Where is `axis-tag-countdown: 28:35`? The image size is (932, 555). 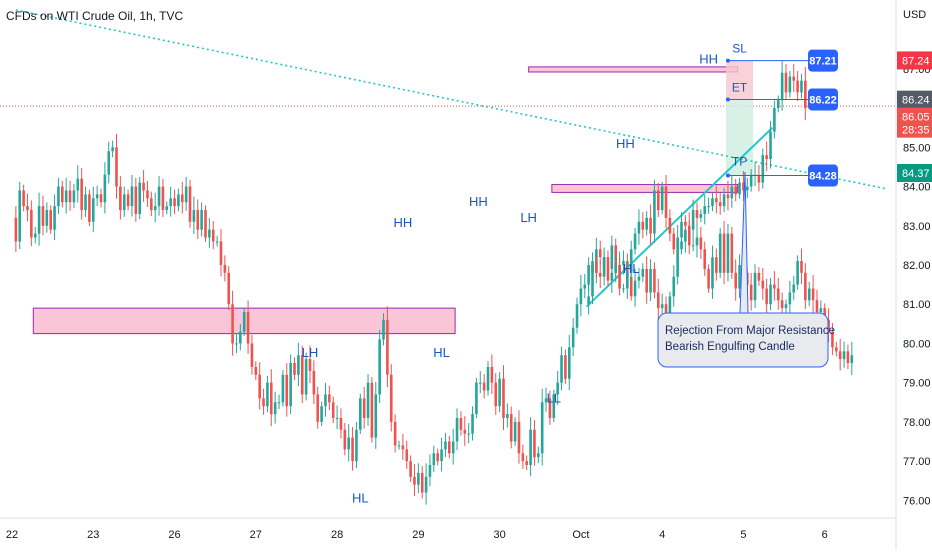
axis-tag-countdown: 28:35 is located at coordinates (916, 131).